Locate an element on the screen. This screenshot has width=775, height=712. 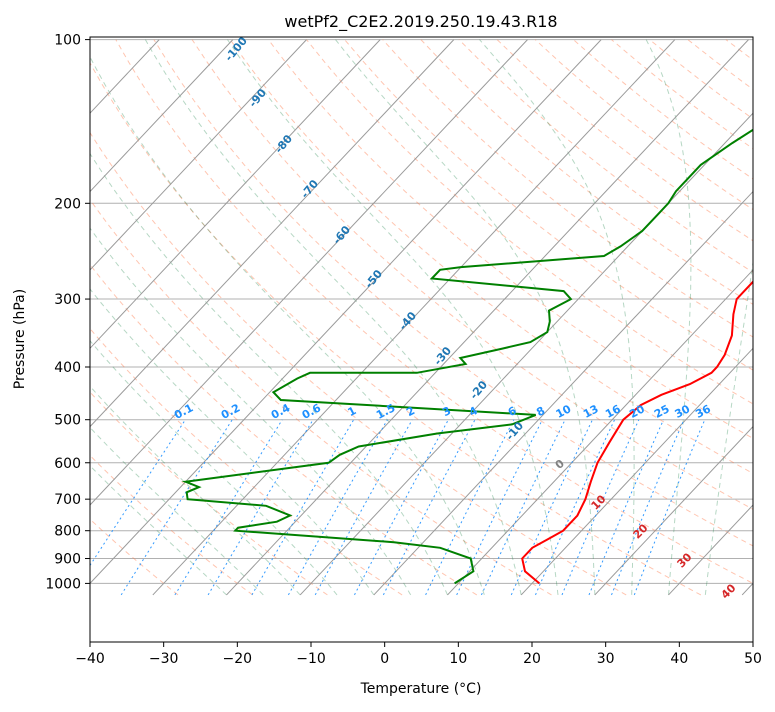
y-tick-label: 700 is located at coordinates (67, 500).